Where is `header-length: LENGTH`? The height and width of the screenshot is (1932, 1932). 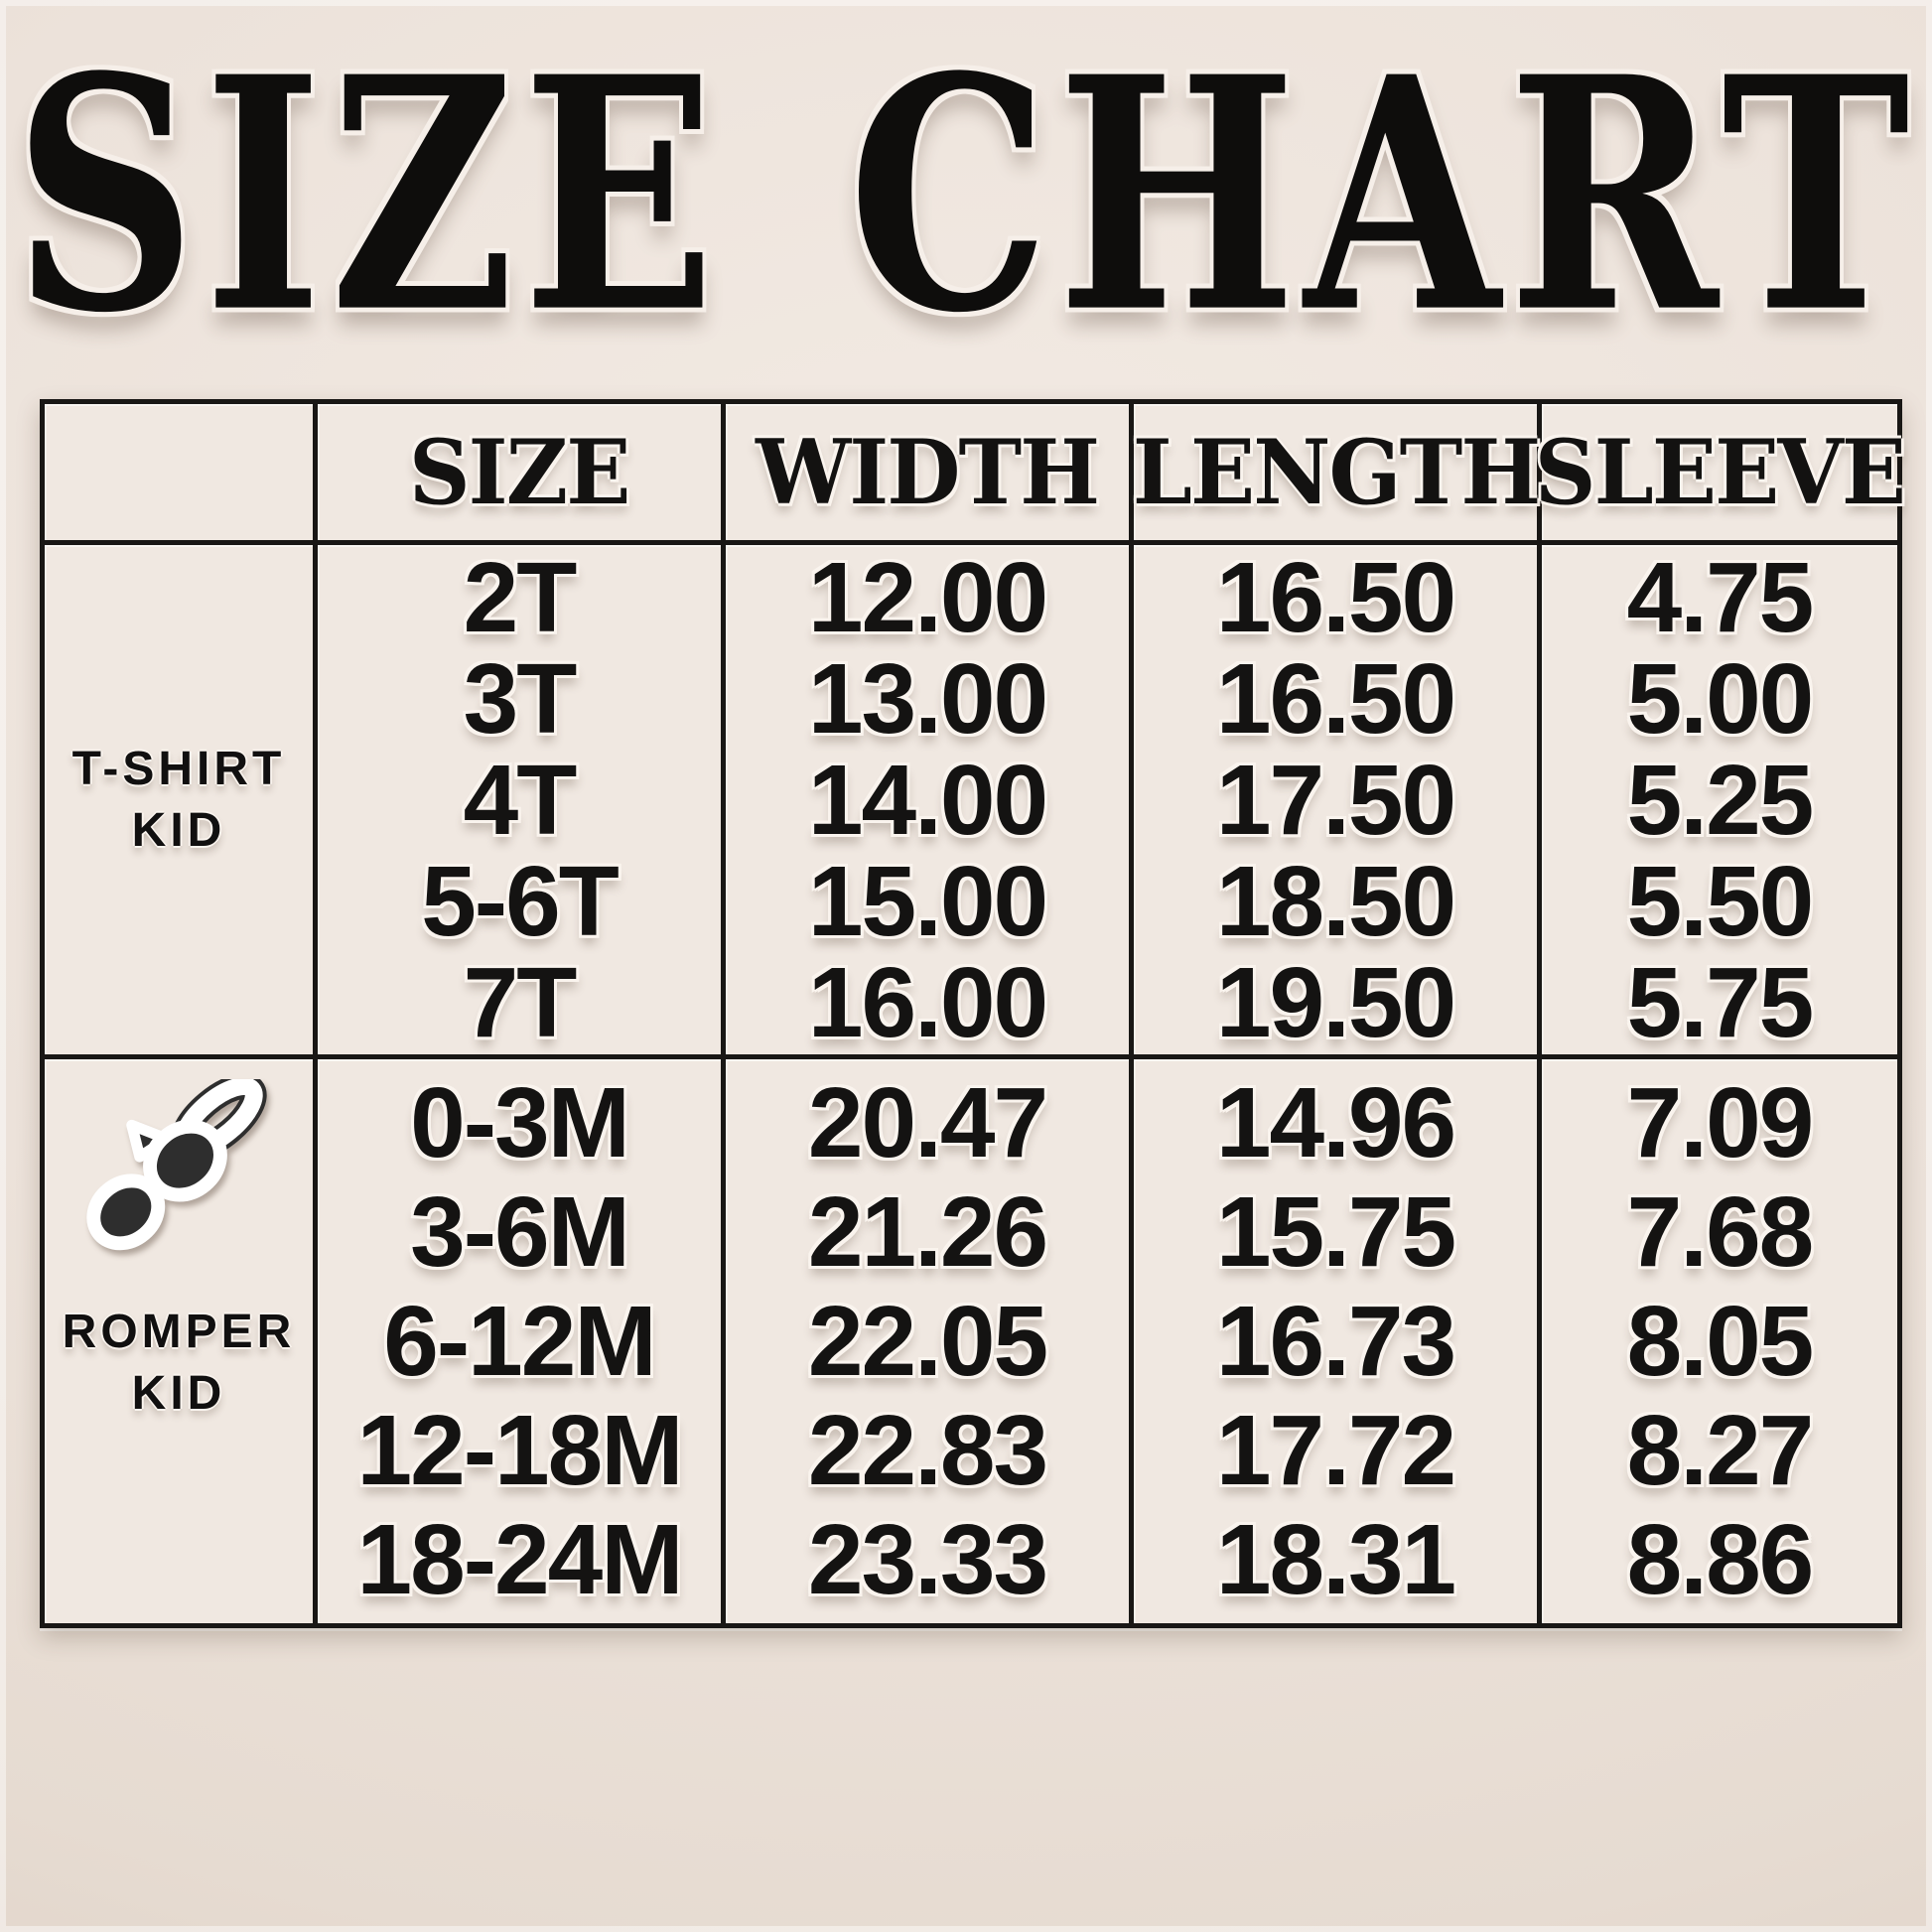 header-length: LENGTH is located at coordinates (1337, 472).